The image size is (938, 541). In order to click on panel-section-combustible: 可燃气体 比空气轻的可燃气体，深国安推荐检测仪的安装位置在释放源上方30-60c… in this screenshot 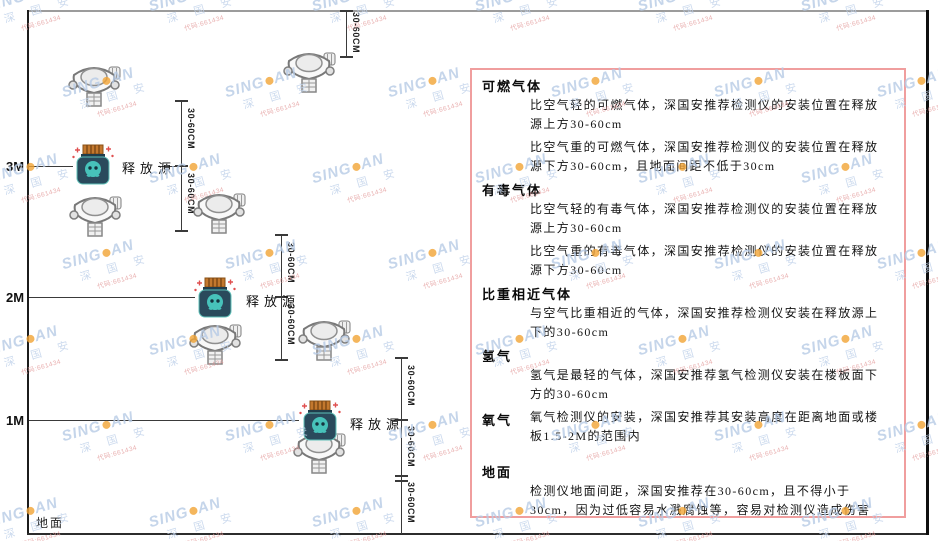, I will do `click(683, 125)`.